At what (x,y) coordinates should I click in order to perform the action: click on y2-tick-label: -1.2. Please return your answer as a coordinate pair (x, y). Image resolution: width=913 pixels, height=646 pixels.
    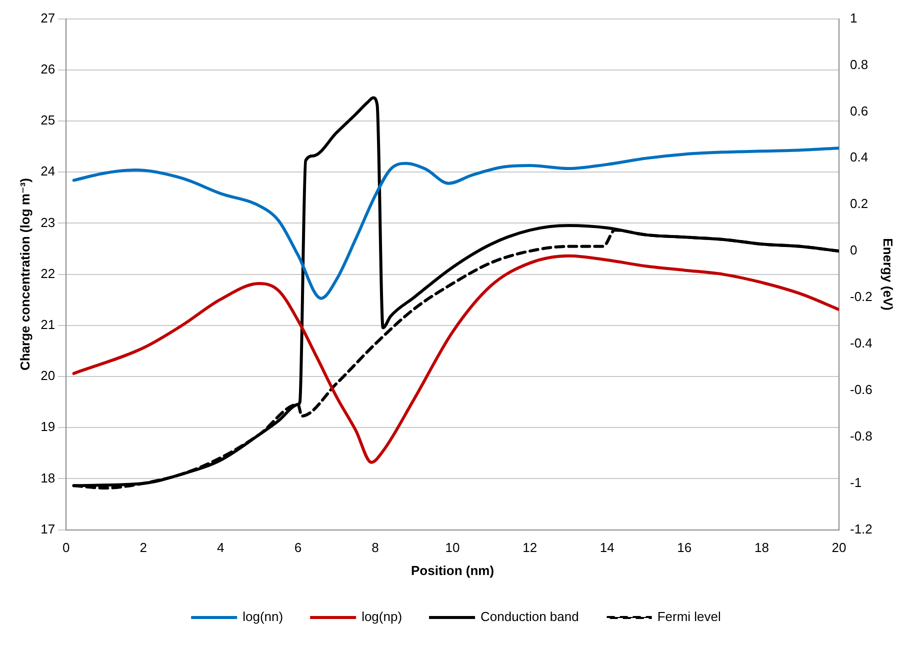
    Looking at the image, I should click on (861, 528).